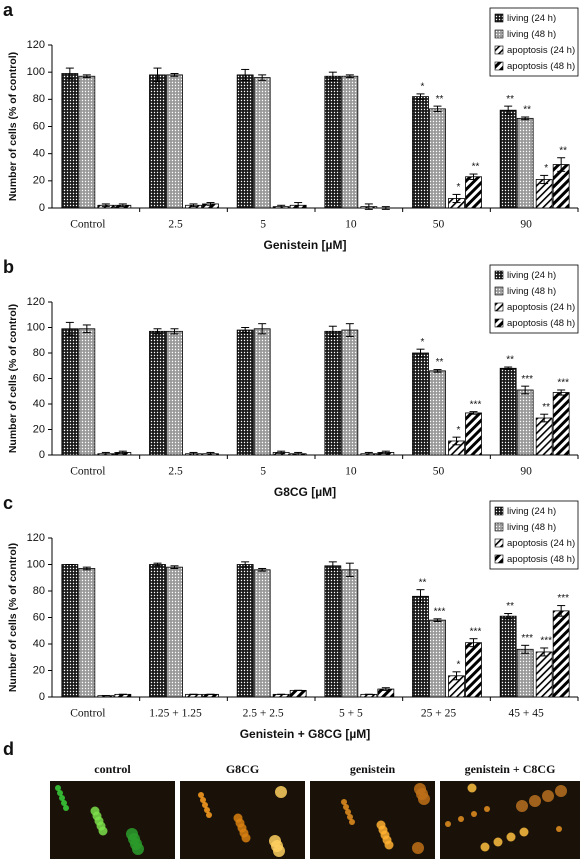 This screenshot has height=861, width=585. What do you see at coordinates (351, 714) in the screenshot?
I see `x-tick-label: 5 + 5` at bounding box center [351, 714].